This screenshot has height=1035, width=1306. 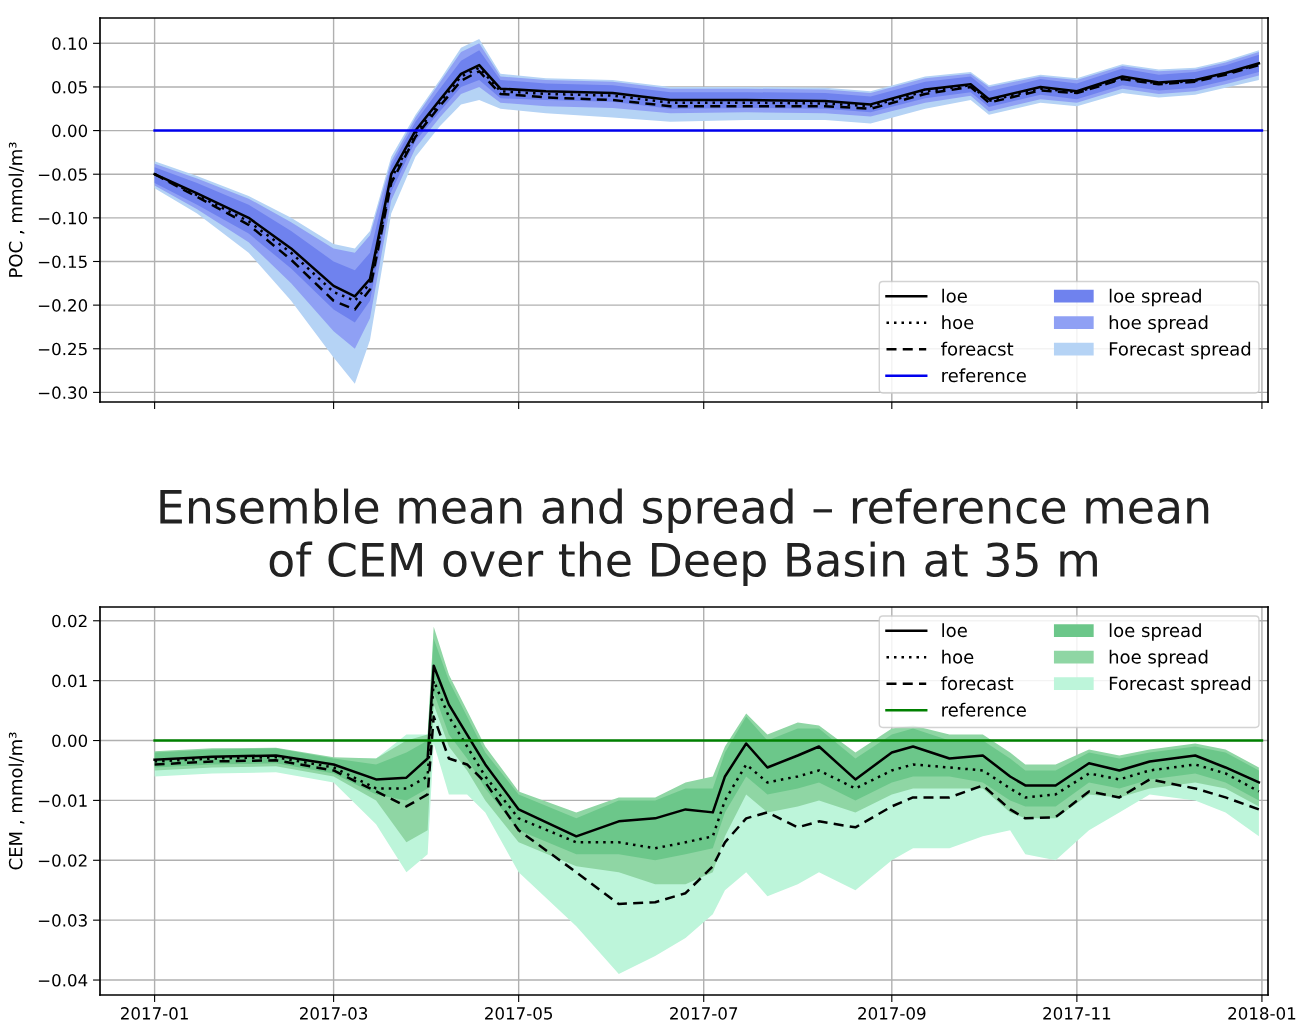 I want to click on y-tick-label: 0.02, so click(x=69, y=621).